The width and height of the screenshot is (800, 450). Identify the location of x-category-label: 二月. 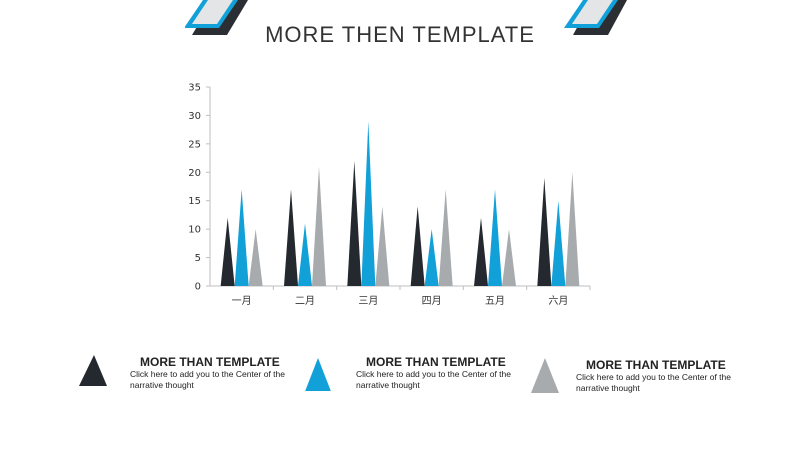
(305, 301).